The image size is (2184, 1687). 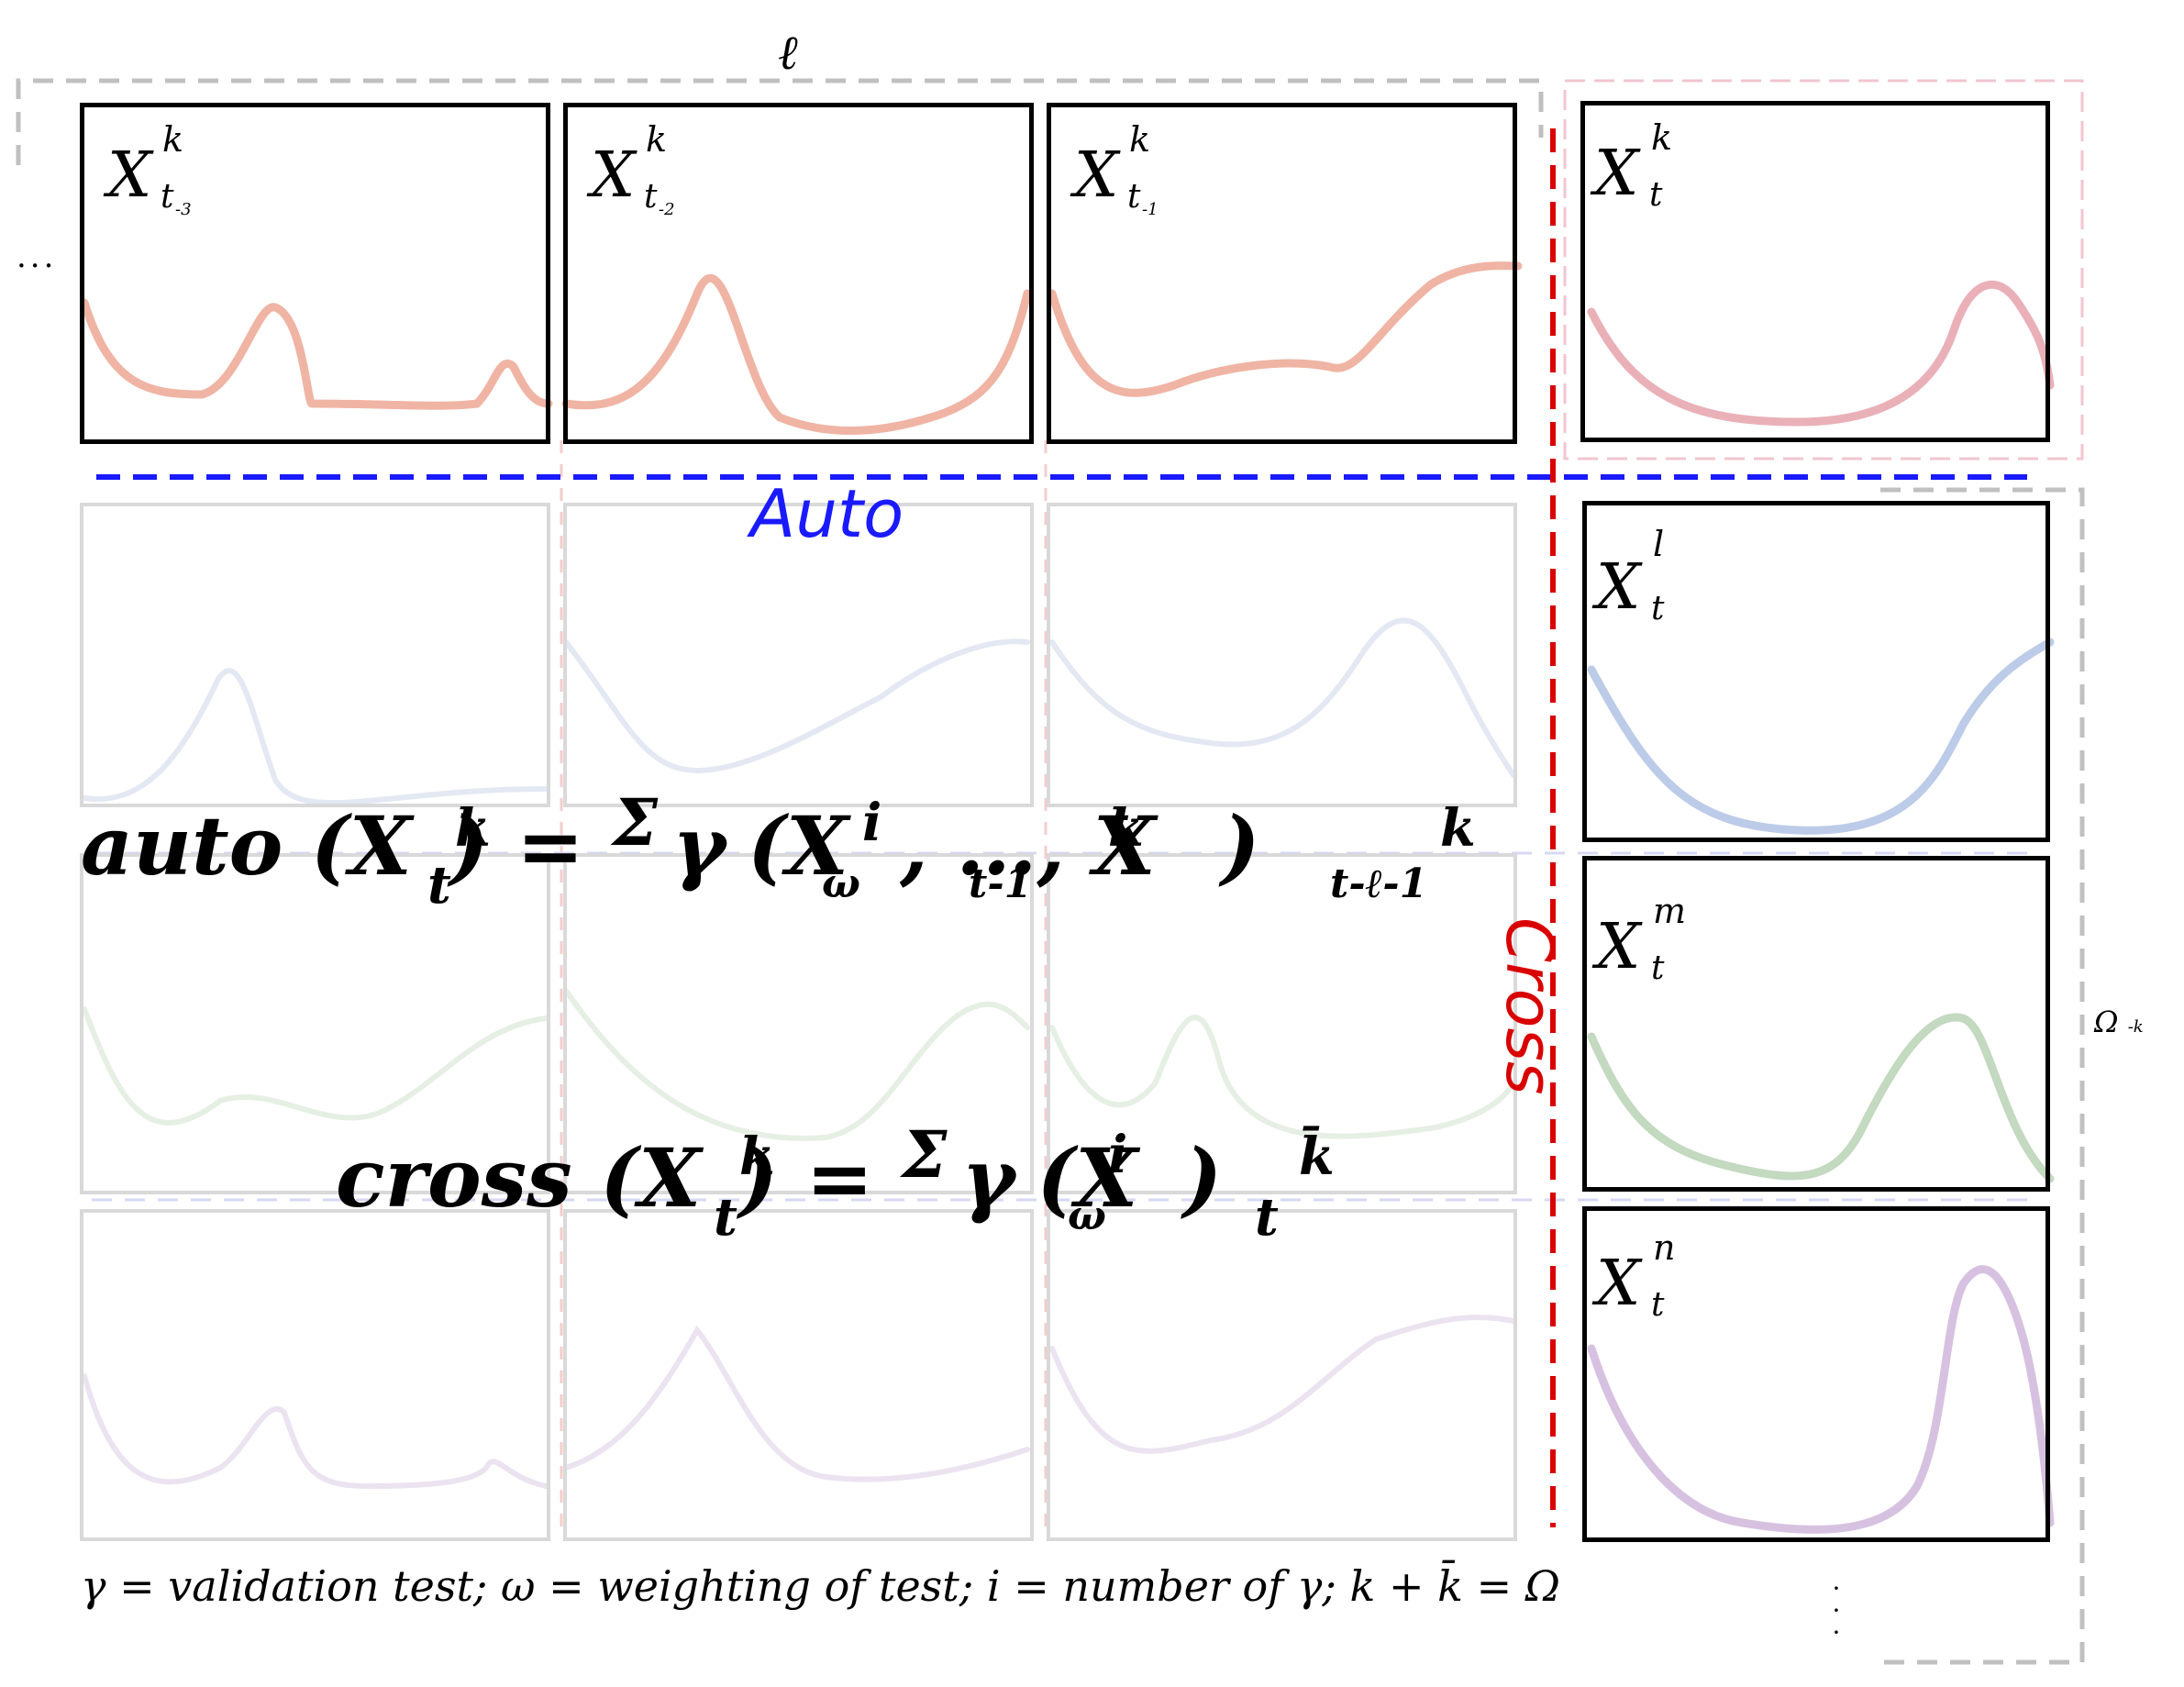 I want to click on panel-x-t-2: X k t -2, so click(x=798, y=273).